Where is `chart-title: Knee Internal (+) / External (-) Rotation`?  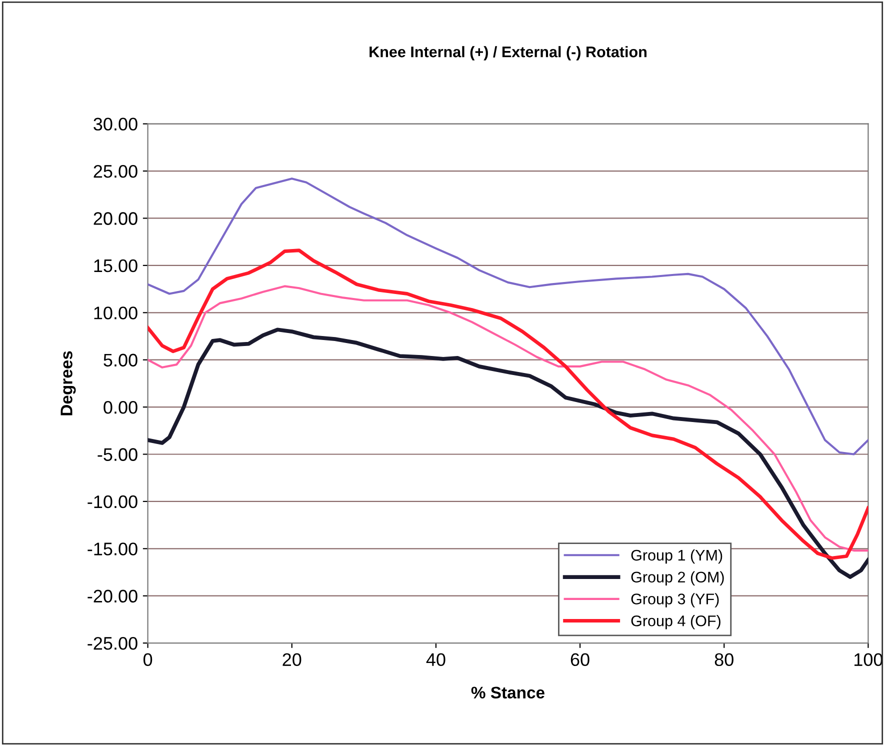 chart-title: Knee Internal (+) / External (-) Rotation is located at coordinates (508, 53).